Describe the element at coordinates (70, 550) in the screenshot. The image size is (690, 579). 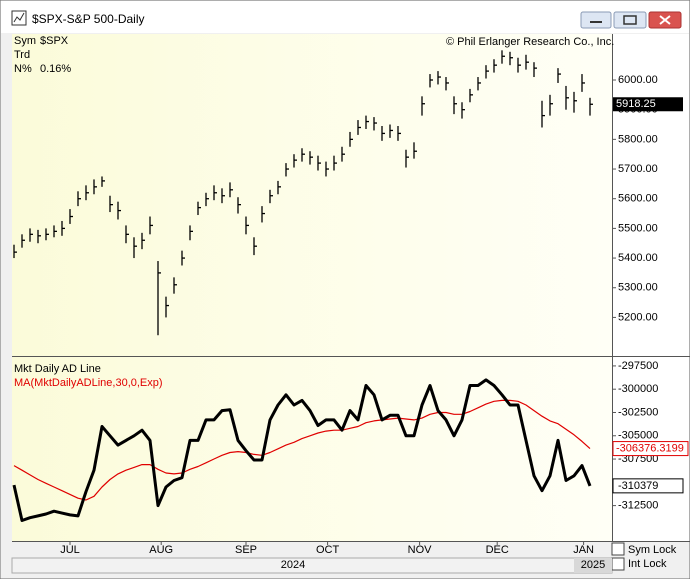
I see `x-tick-label: JUL` at that location.